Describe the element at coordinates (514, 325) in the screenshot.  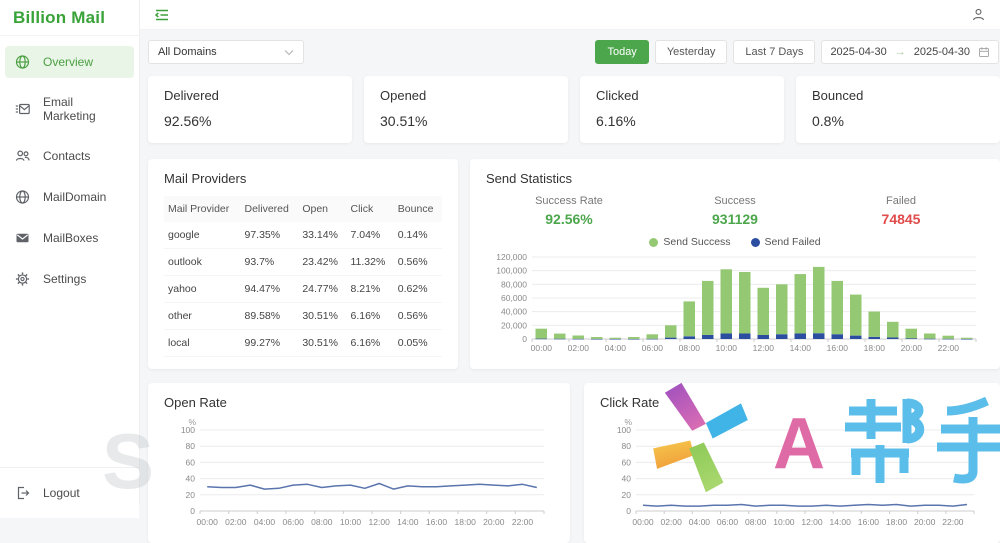
I see `svg-text: 20,000` at that location.